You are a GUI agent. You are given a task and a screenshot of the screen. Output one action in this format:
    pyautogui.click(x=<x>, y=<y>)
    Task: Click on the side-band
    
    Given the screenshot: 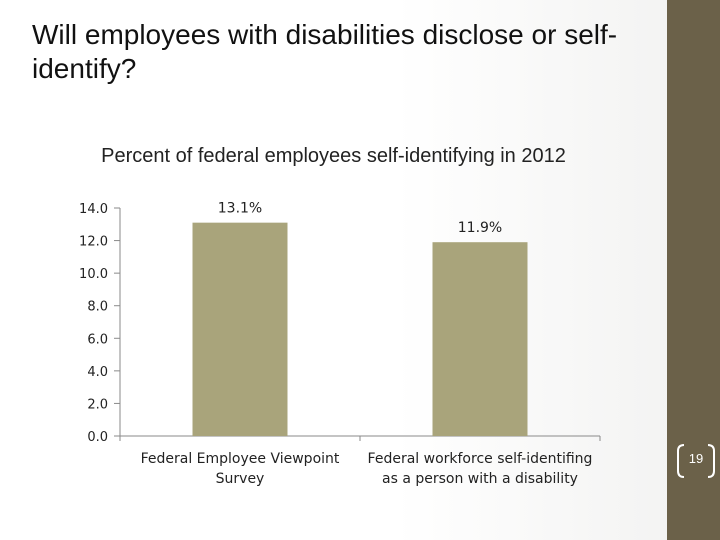 What is the action you would take?
    pyautogui.click(x=693, y=270)
    